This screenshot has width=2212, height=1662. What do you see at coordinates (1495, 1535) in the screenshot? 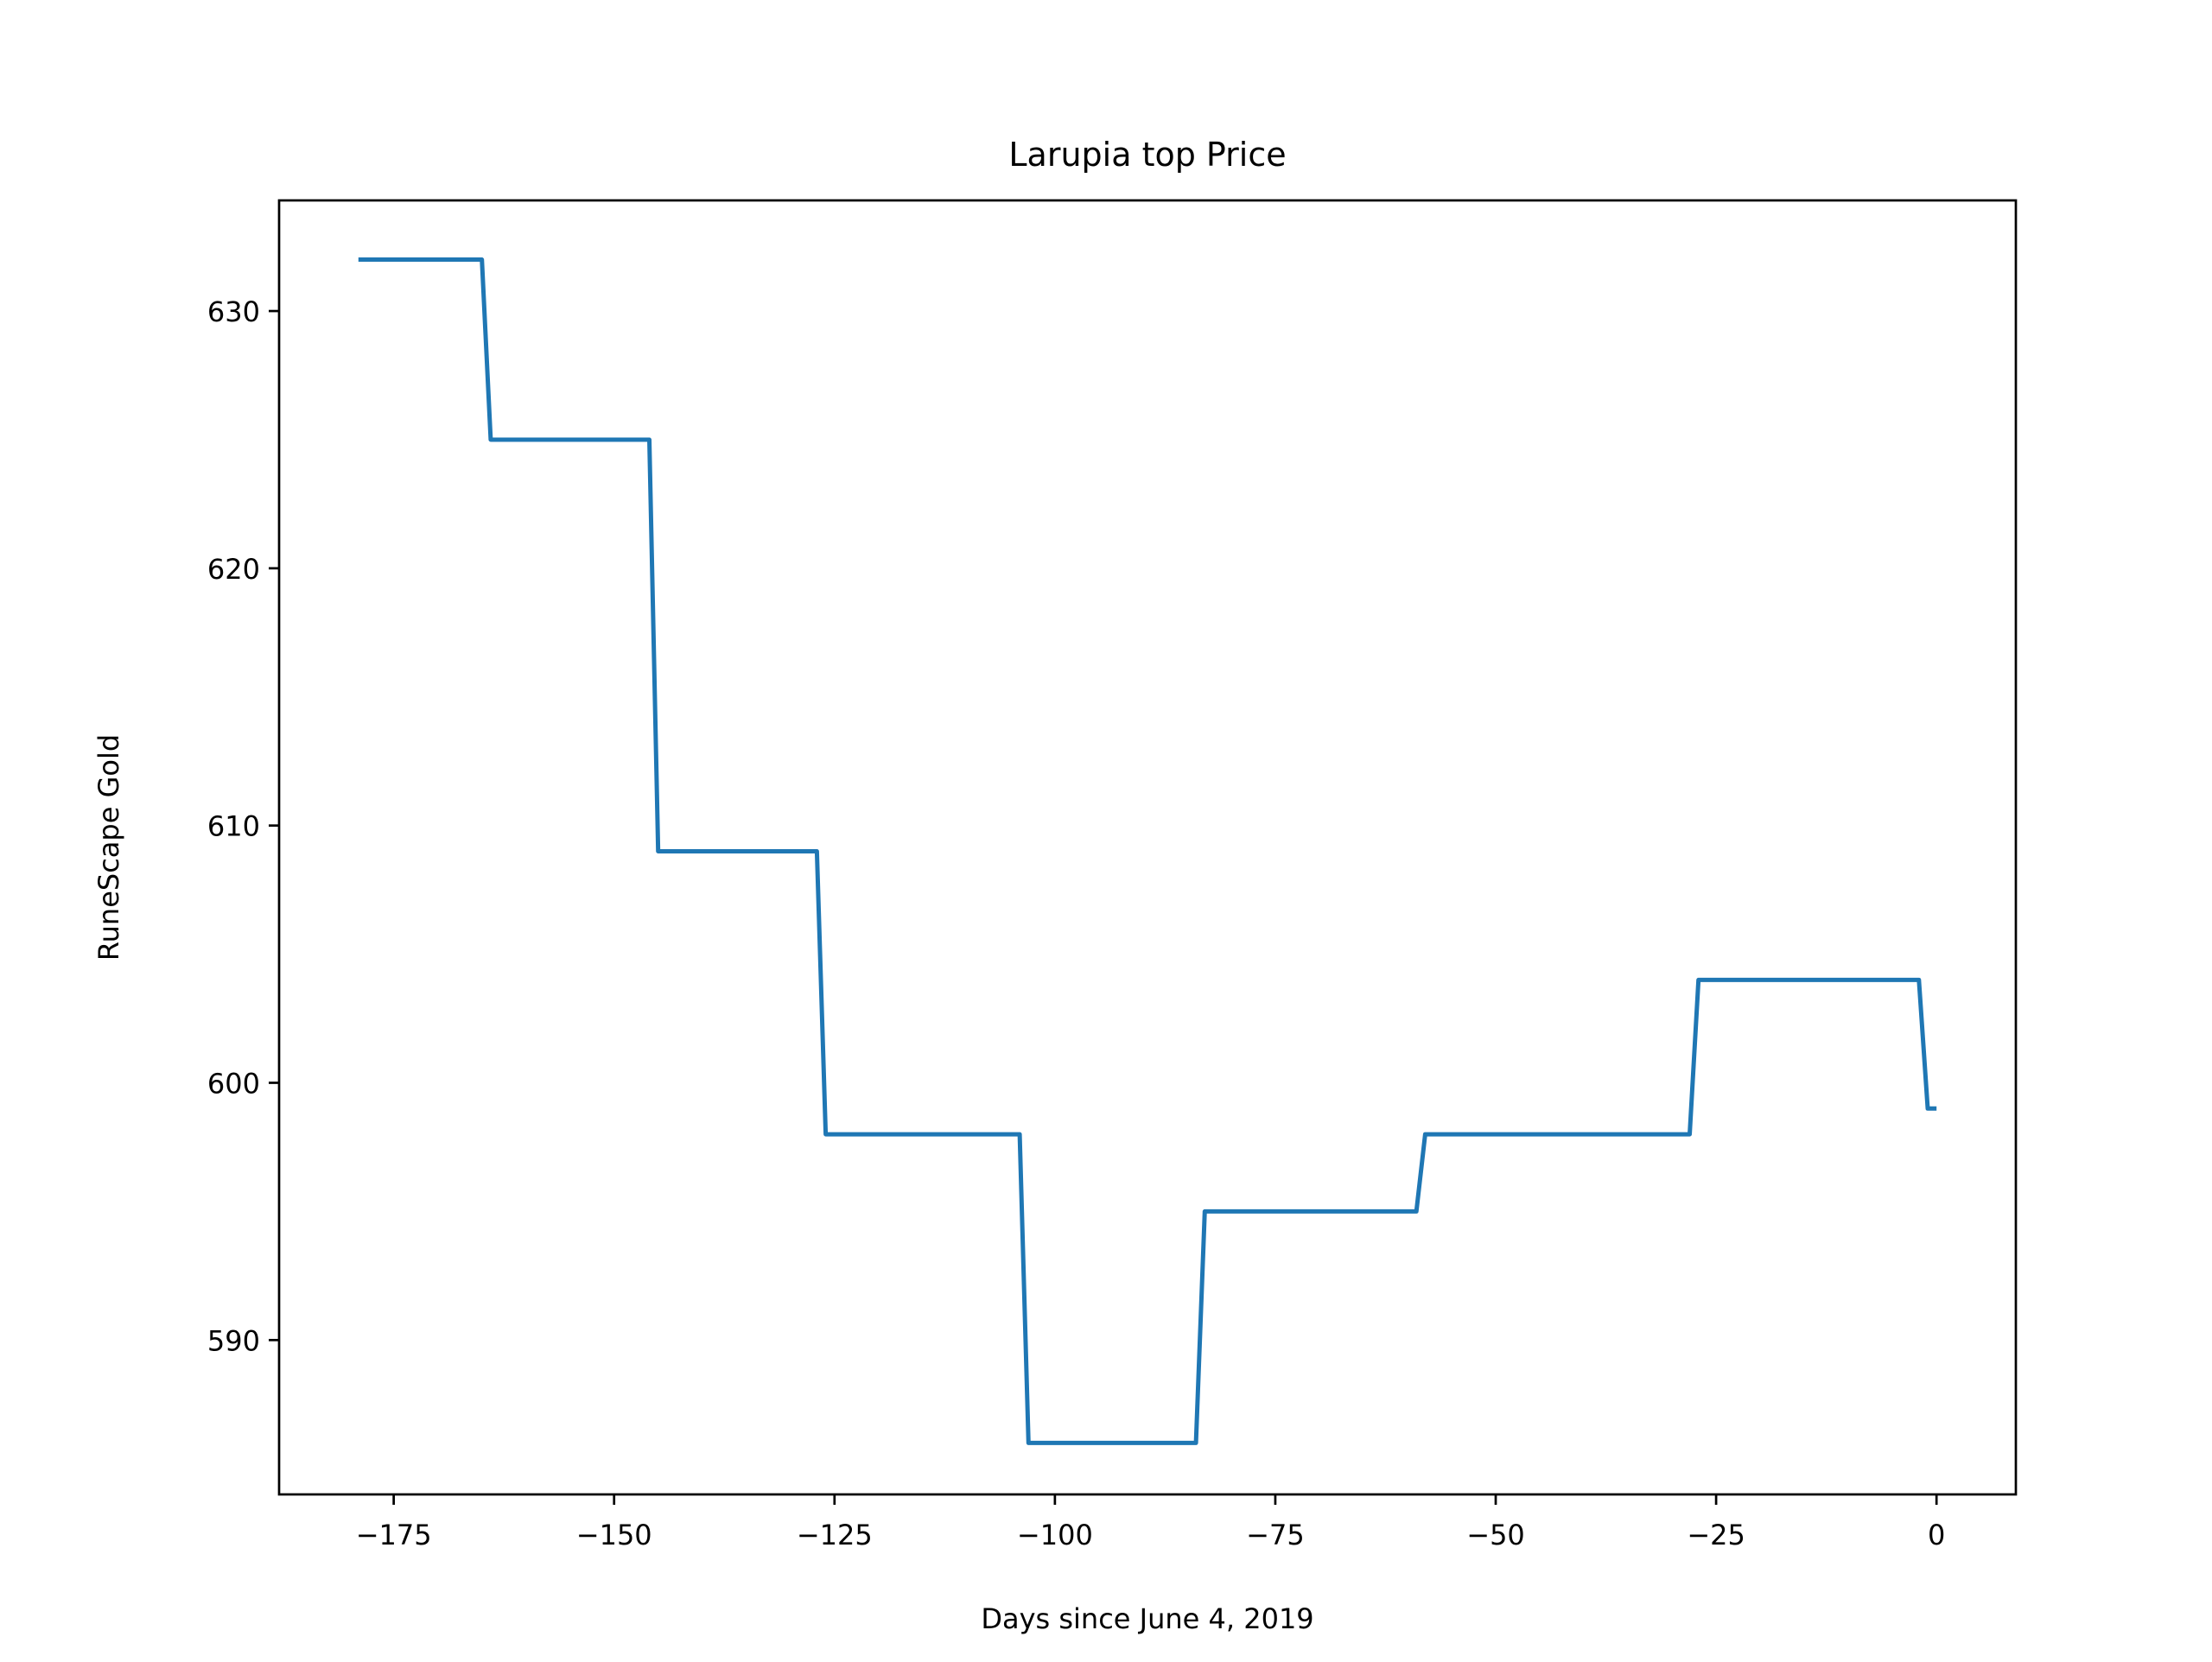
I see `x-tick-label: −50` at bounding box center [1495, 1535].